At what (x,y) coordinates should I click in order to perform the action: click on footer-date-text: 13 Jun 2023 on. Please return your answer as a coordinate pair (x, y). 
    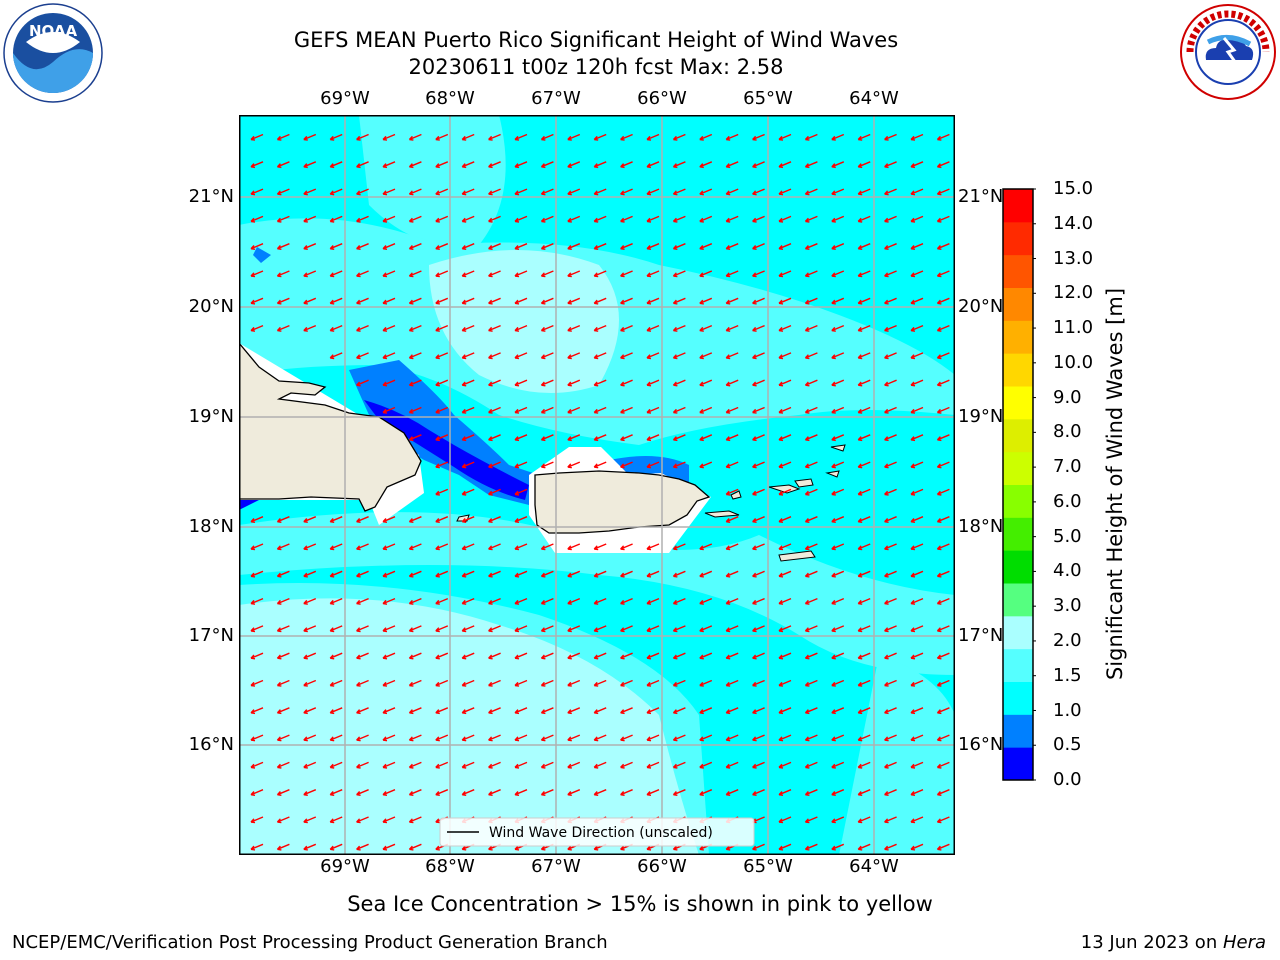
    Looking at the image, I should click on (1151, 942).